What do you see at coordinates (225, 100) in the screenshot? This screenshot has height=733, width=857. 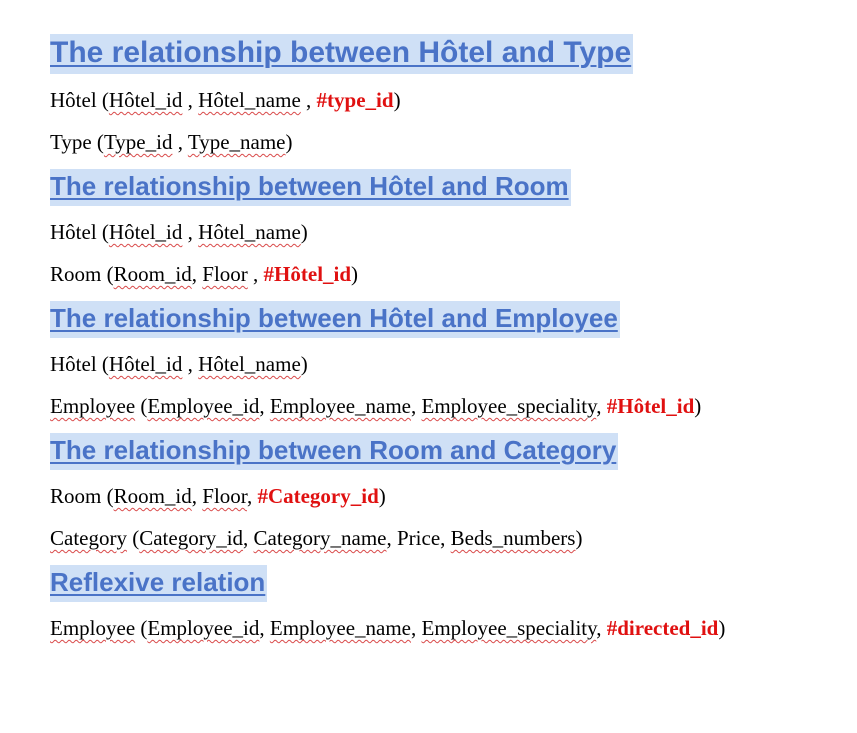 I see `relation-hotel: Hôtel (Hôtel_id , Hôtel_name , #type_id)` at bounding box center [225, 100].